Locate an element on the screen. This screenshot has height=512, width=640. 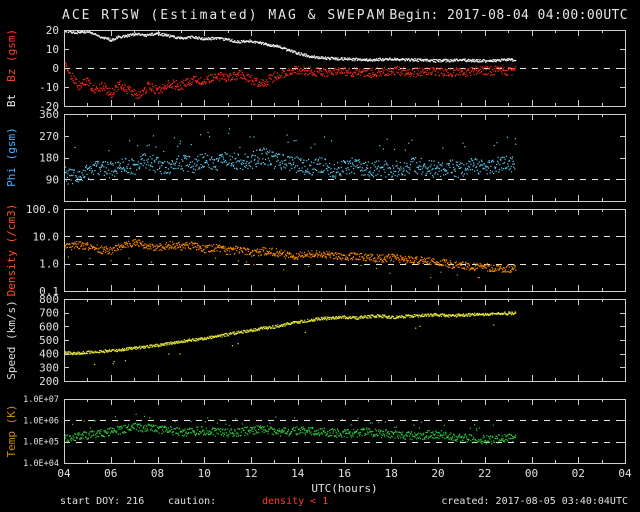
page-title: ACE RTSW (Estimated) MAG & SWEPAM is located at coordinates (224, 15).